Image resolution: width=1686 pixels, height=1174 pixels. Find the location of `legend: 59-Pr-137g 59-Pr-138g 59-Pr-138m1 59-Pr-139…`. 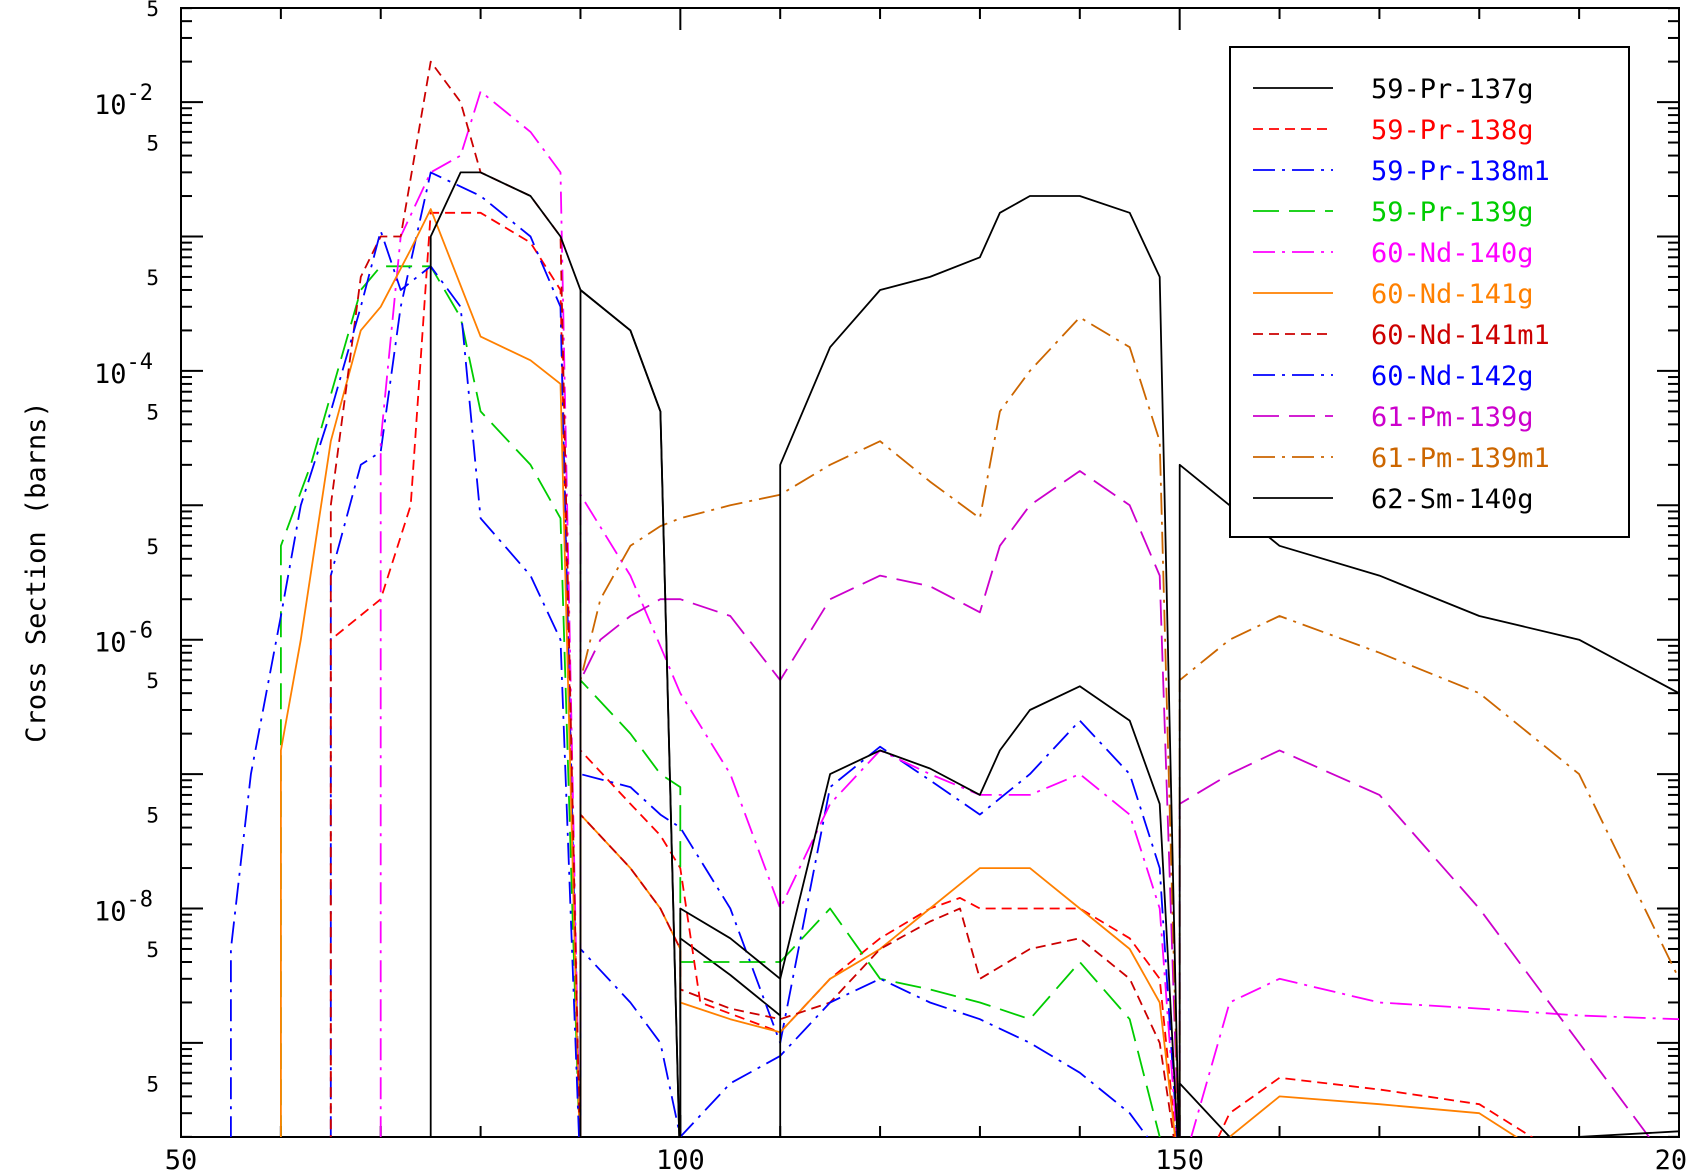

legend: 59-Pr-137g 59-Pr-138g 59-Pr-138m1 59-Pr-139… is located at coordinates (1429, 292).